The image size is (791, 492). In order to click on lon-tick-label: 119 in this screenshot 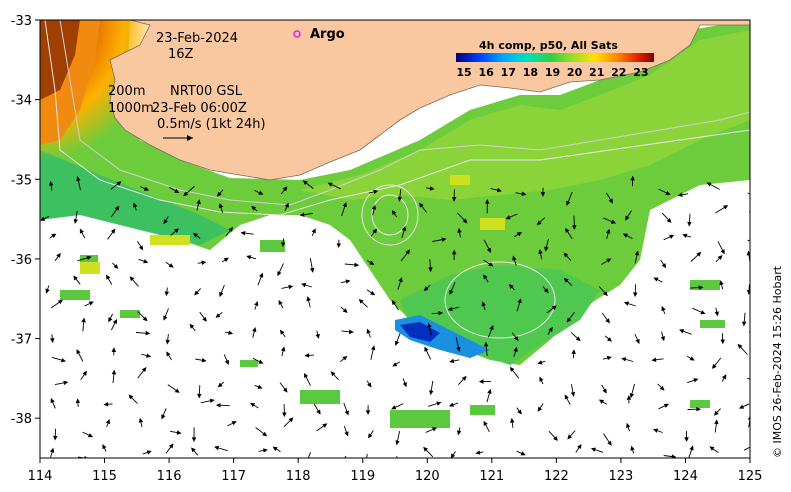, I will do `click(362, 476)`.